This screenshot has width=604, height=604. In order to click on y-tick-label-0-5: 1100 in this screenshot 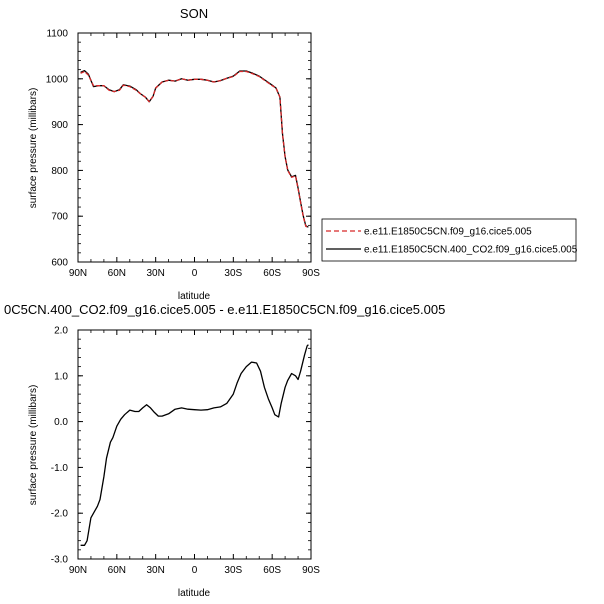, I will do `click(57, 34)`.